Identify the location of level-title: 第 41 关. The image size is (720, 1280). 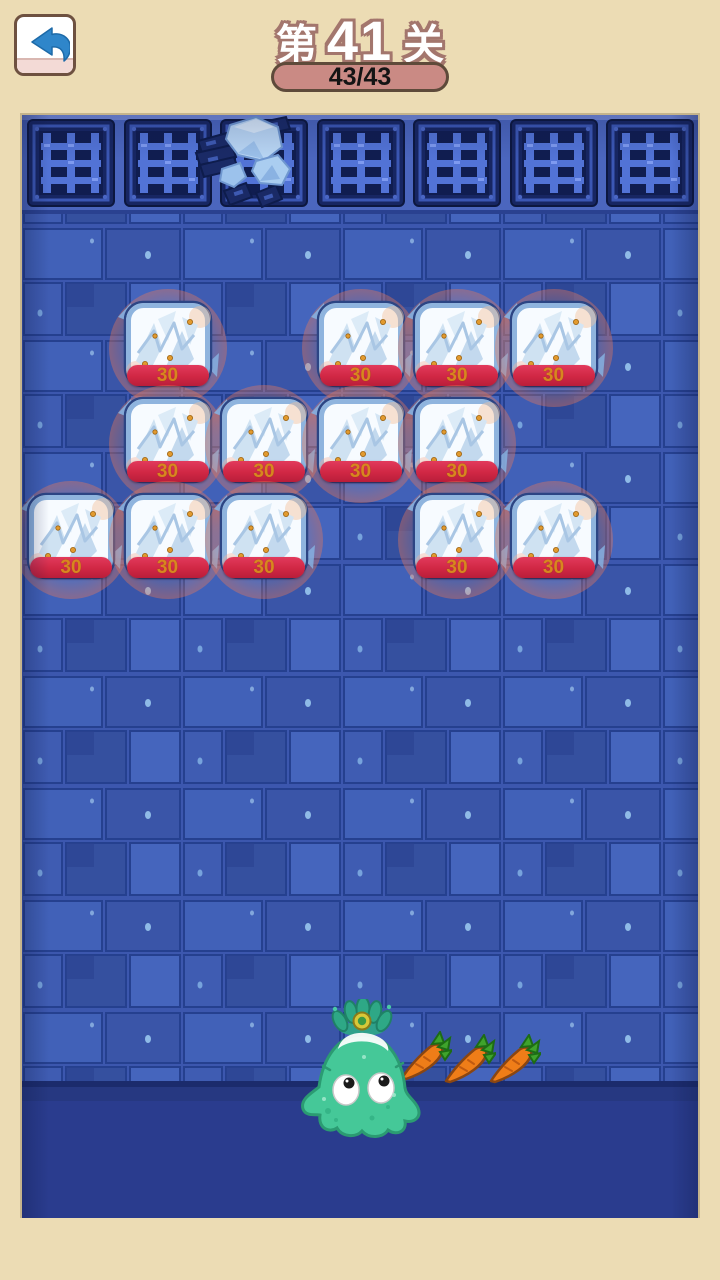
(360, 40).